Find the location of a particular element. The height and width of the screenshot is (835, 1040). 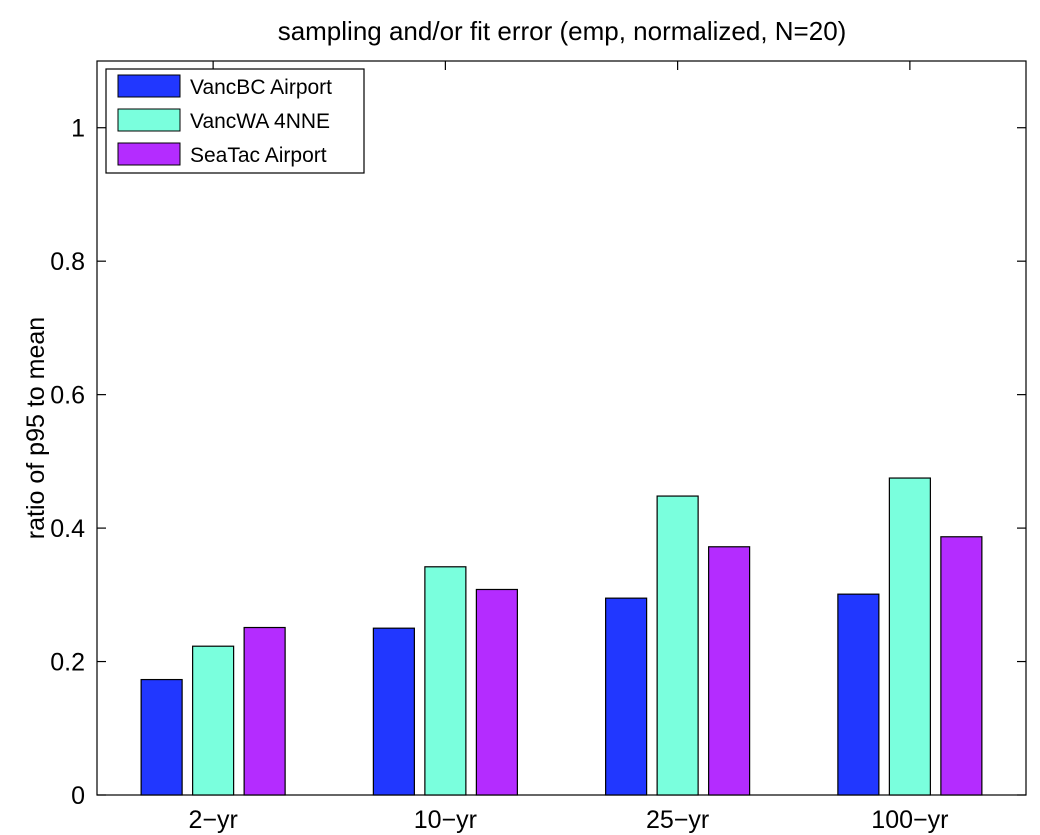

y-tick-label: 0 is located at coordinates (78, 796).